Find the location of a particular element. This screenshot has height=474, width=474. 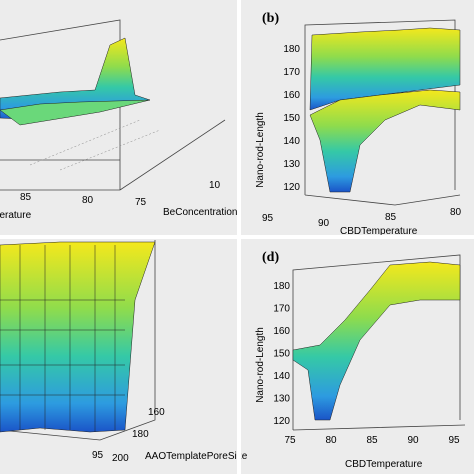

grid is located at coordinates (95, 145).